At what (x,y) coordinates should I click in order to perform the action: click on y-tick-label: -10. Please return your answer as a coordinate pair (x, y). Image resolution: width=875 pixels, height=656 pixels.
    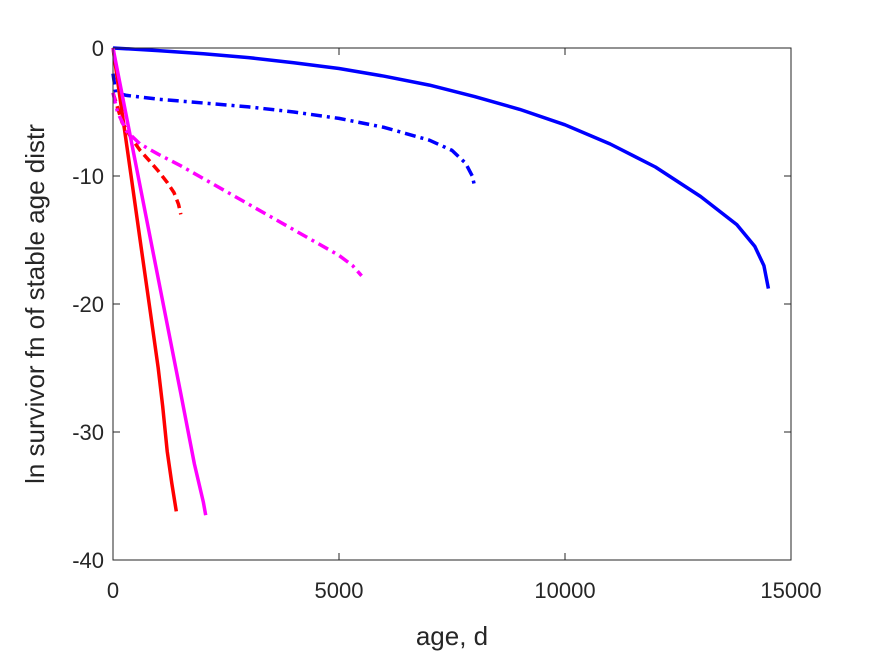
    Looking at the image, I should click on (88, 176).